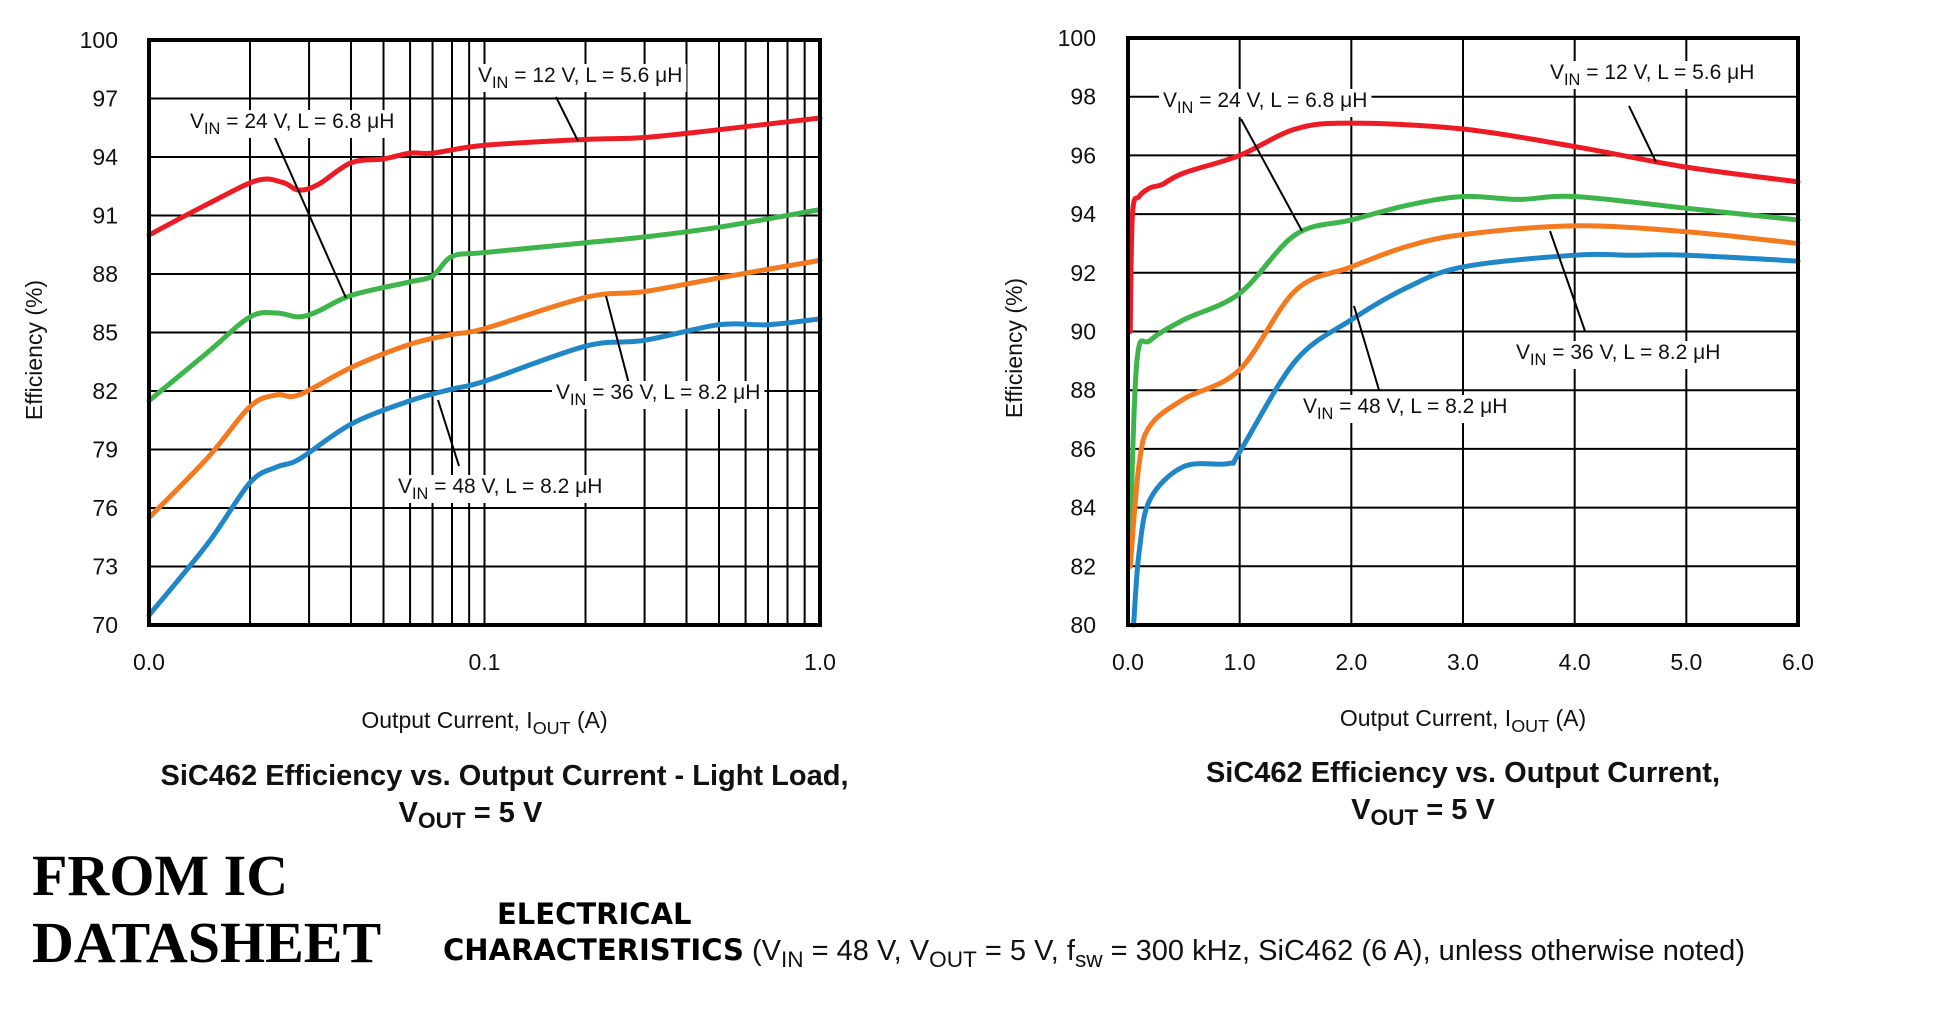 The height and width of the screenshot is (1021, 1951). Describe the element at coordinates (1089, 959) in the screenshot. I see `condition-subscript: sw` at that location.